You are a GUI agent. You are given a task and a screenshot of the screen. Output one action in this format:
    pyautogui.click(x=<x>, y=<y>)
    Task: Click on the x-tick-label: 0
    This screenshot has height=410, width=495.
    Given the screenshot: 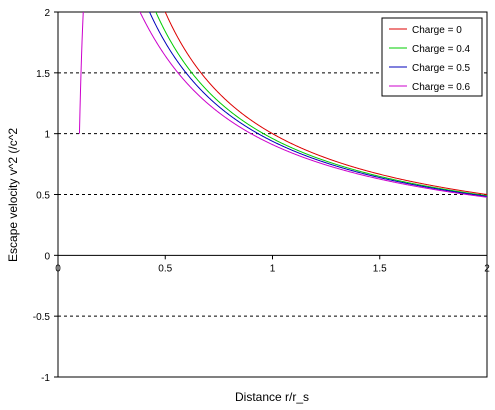 What is the action you would take?
    pyautogui.click(x=58, y=268)
    